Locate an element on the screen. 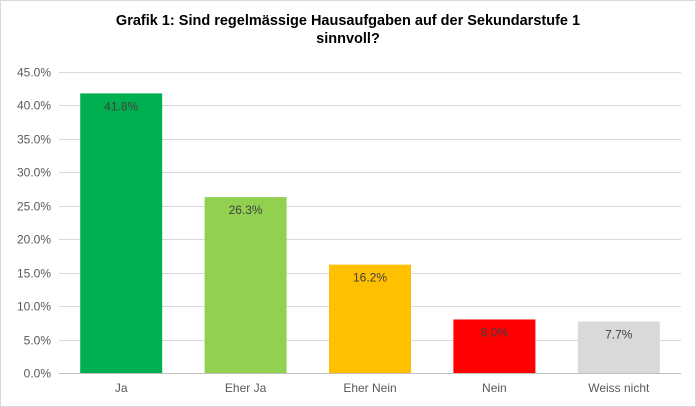 The image size is (696, 407). bar-weiss-nicht is located at coordinates (618, 347).